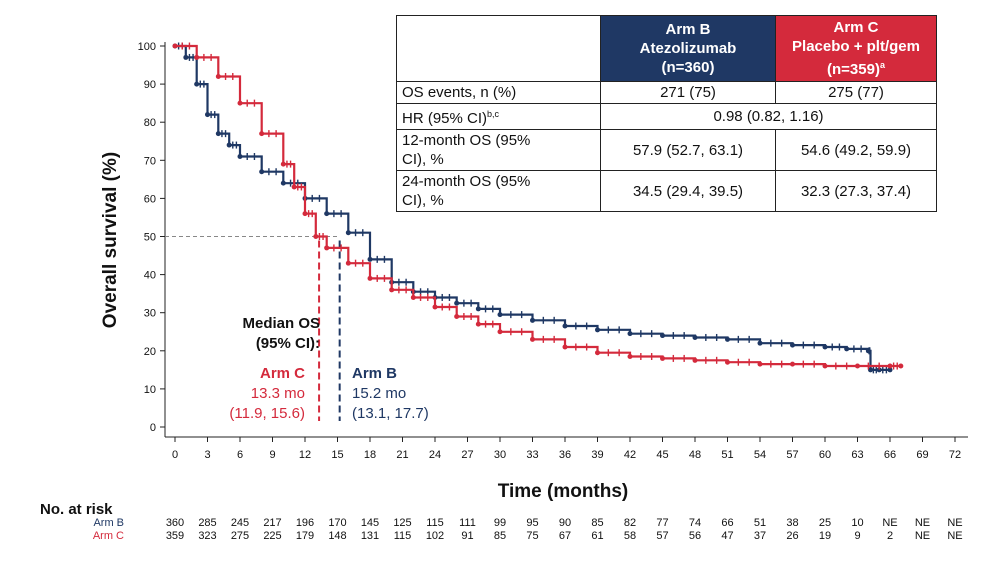  Describe the element at coordinates (272, 523) in the screenshot. I see `risk-value: 217` at that location.